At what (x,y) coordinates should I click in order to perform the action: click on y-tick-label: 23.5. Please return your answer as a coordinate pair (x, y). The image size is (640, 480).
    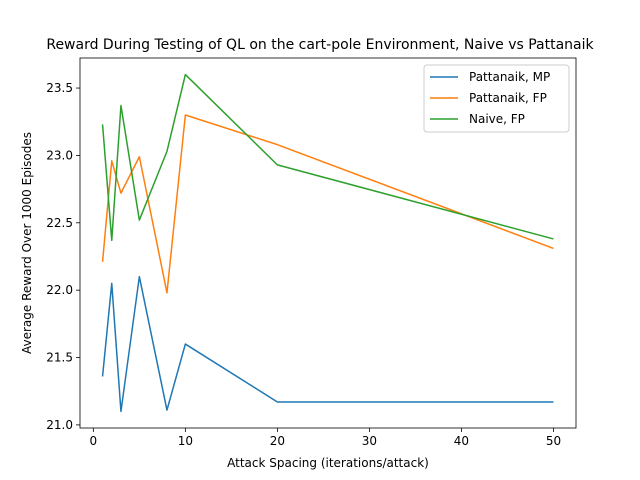
    Looking at the image, I should click on (59, 88).